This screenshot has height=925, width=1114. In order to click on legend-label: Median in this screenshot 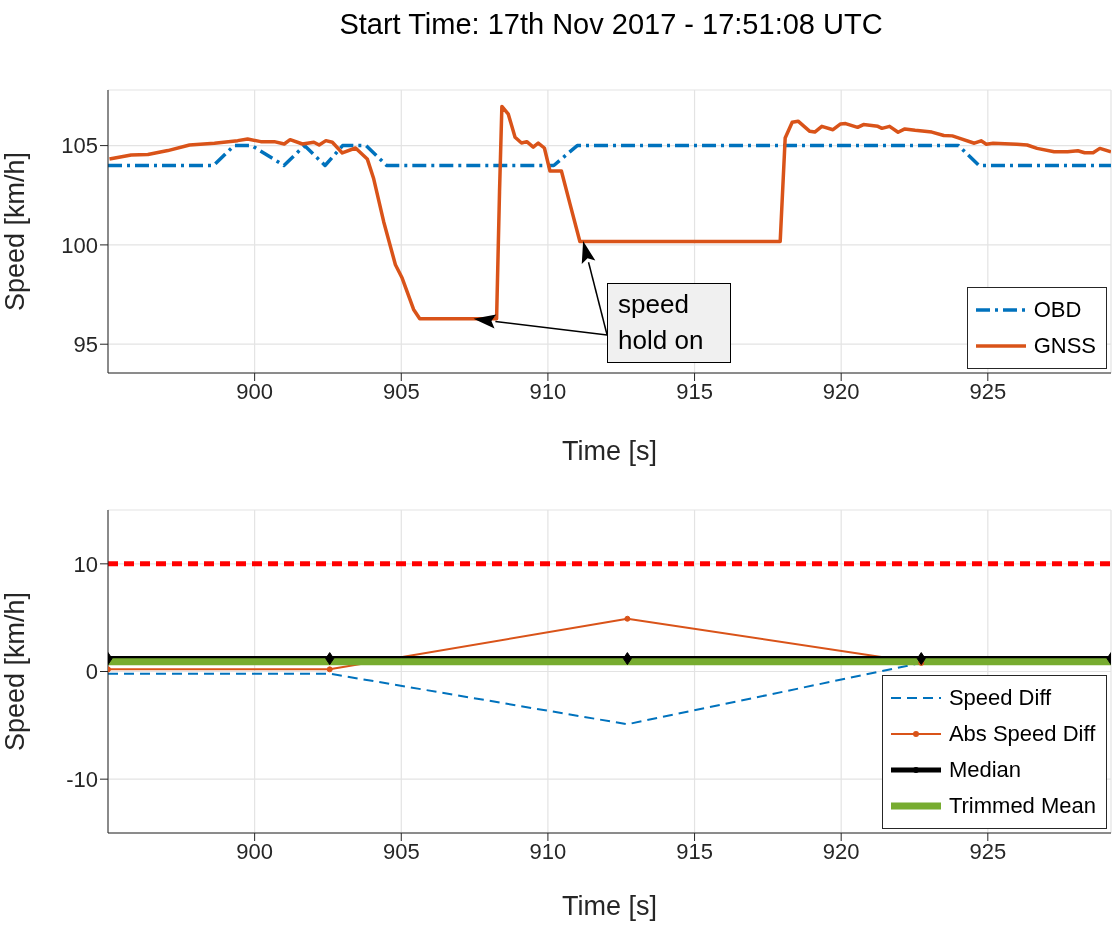, I will do `click(985, 770)`.